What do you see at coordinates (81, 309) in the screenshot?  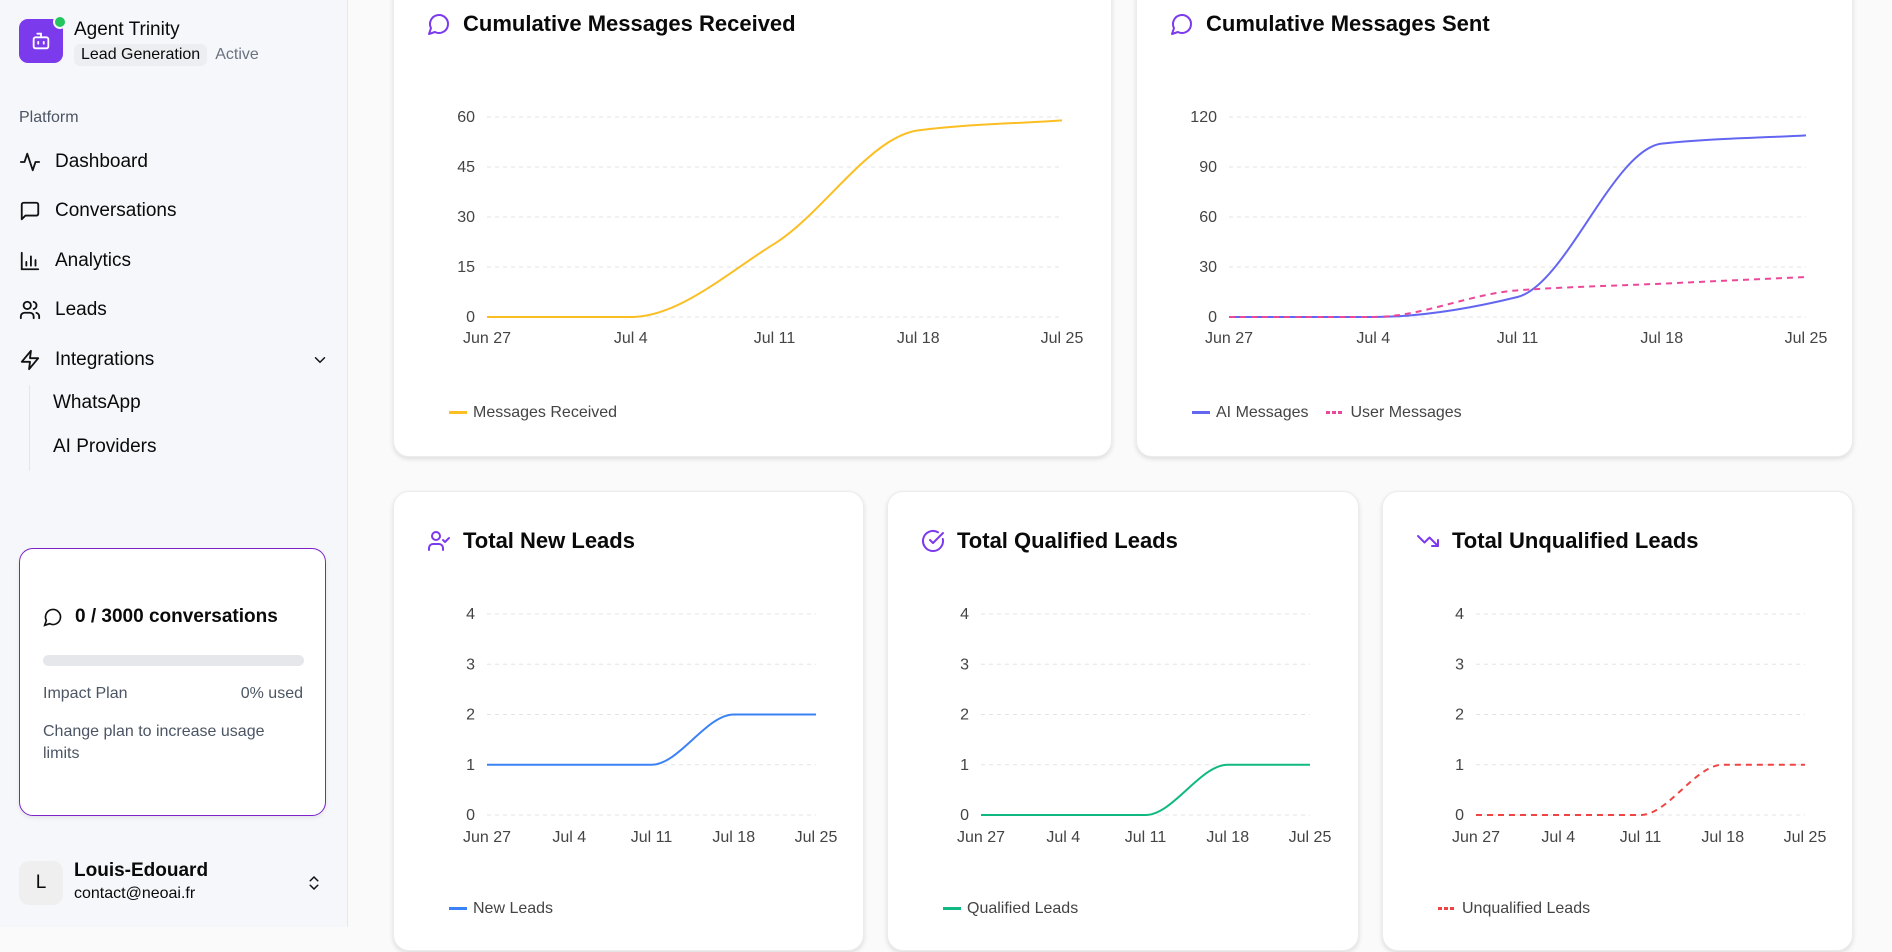 I see `sidebar-item-label: Leads` at bounding box center [81, 309].